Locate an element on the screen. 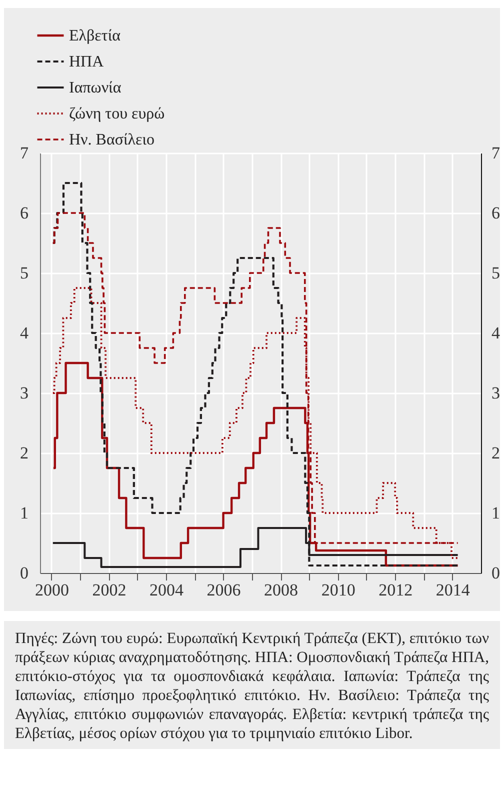 The image size is (504, 800). x-tick-label: 2006 is located at coordinates (223, 590).